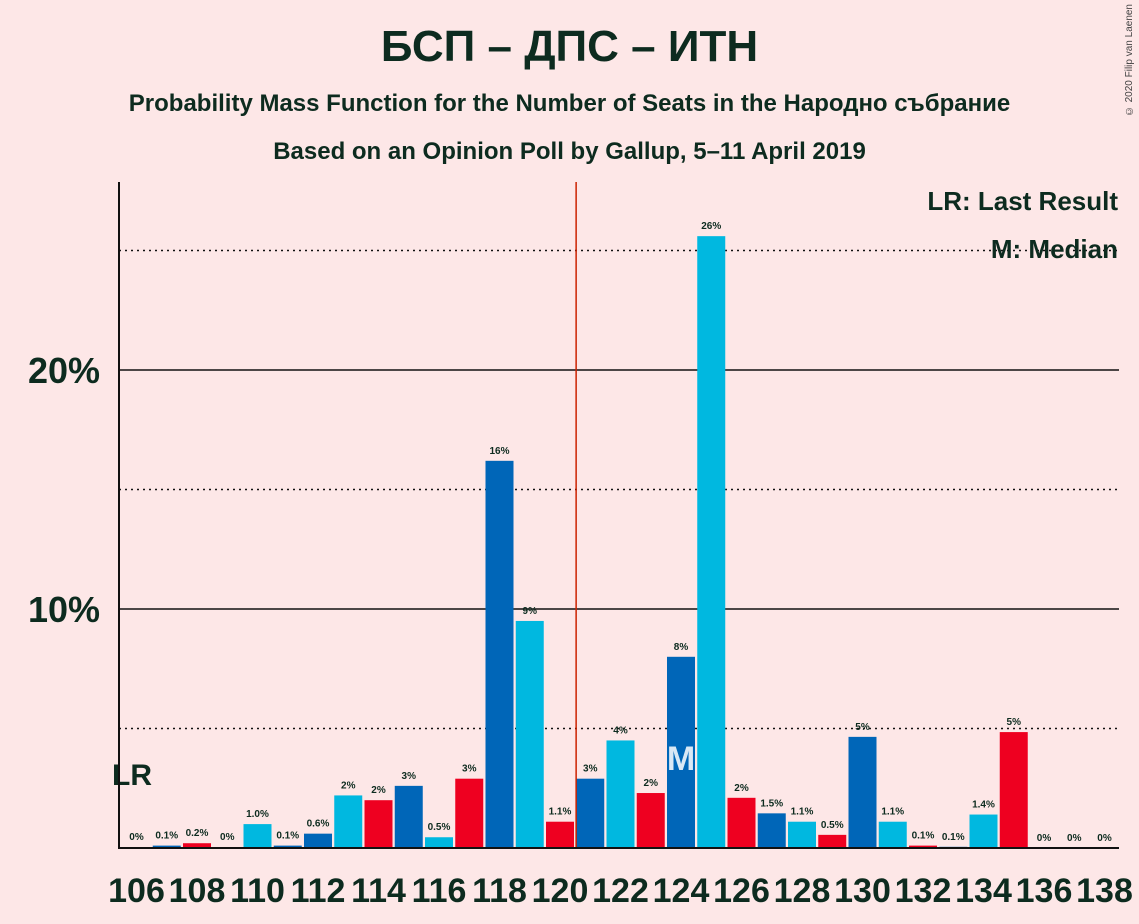 Image resolution: width=1139 pixels, height=924 pixels. I want to click on x-tick-label: 130, so click(862, 891).